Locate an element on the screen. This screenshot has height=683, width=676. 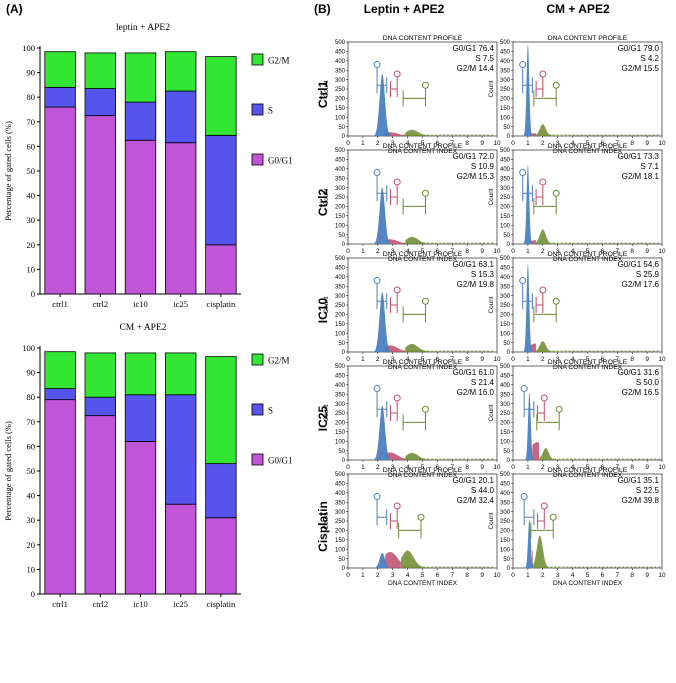
x-tick-label: 5 is located at coordinates (423, 359).